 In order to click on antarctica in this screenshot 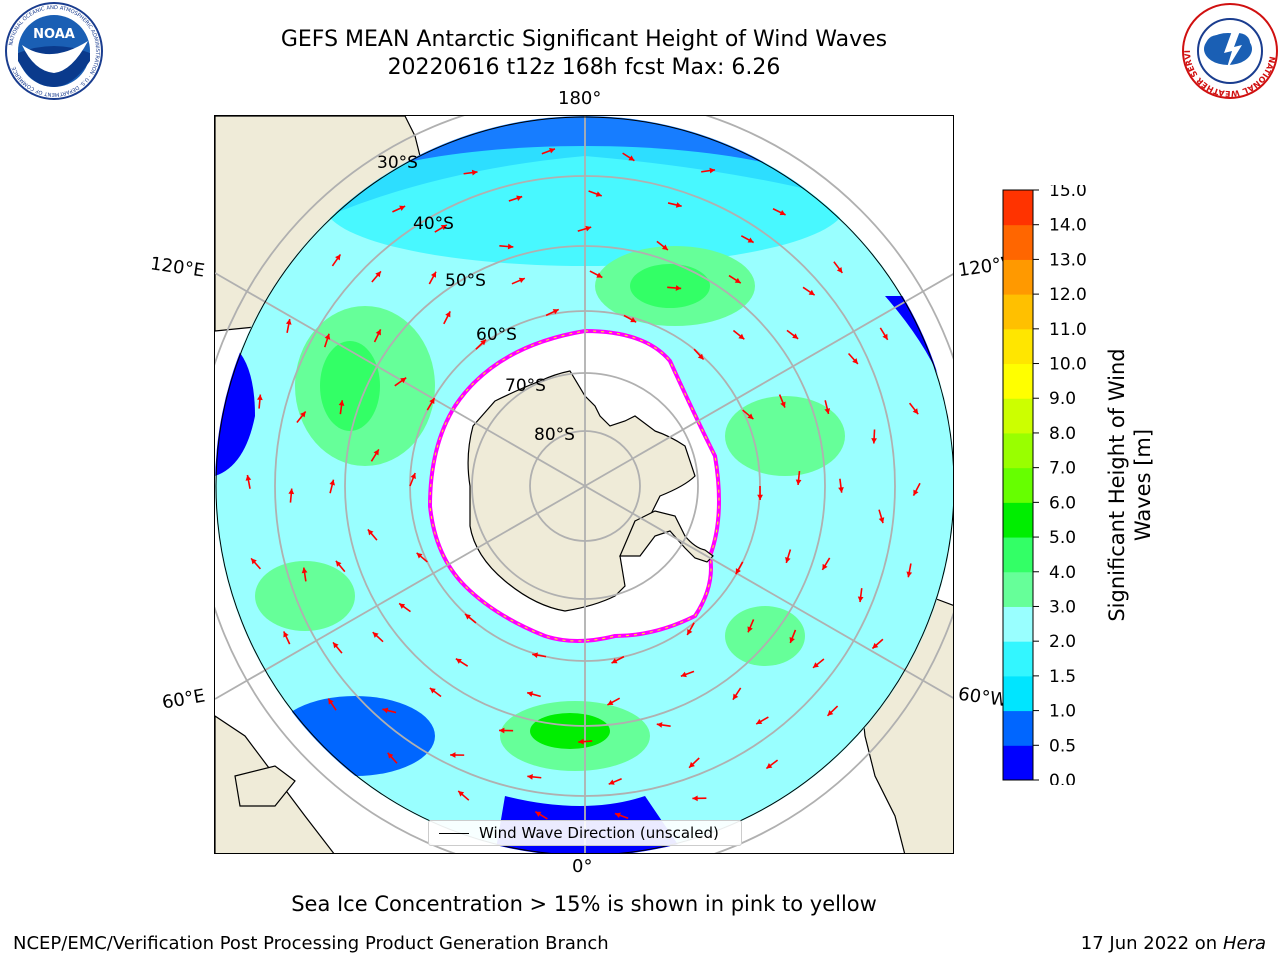, I will do `click(581, 491)`.